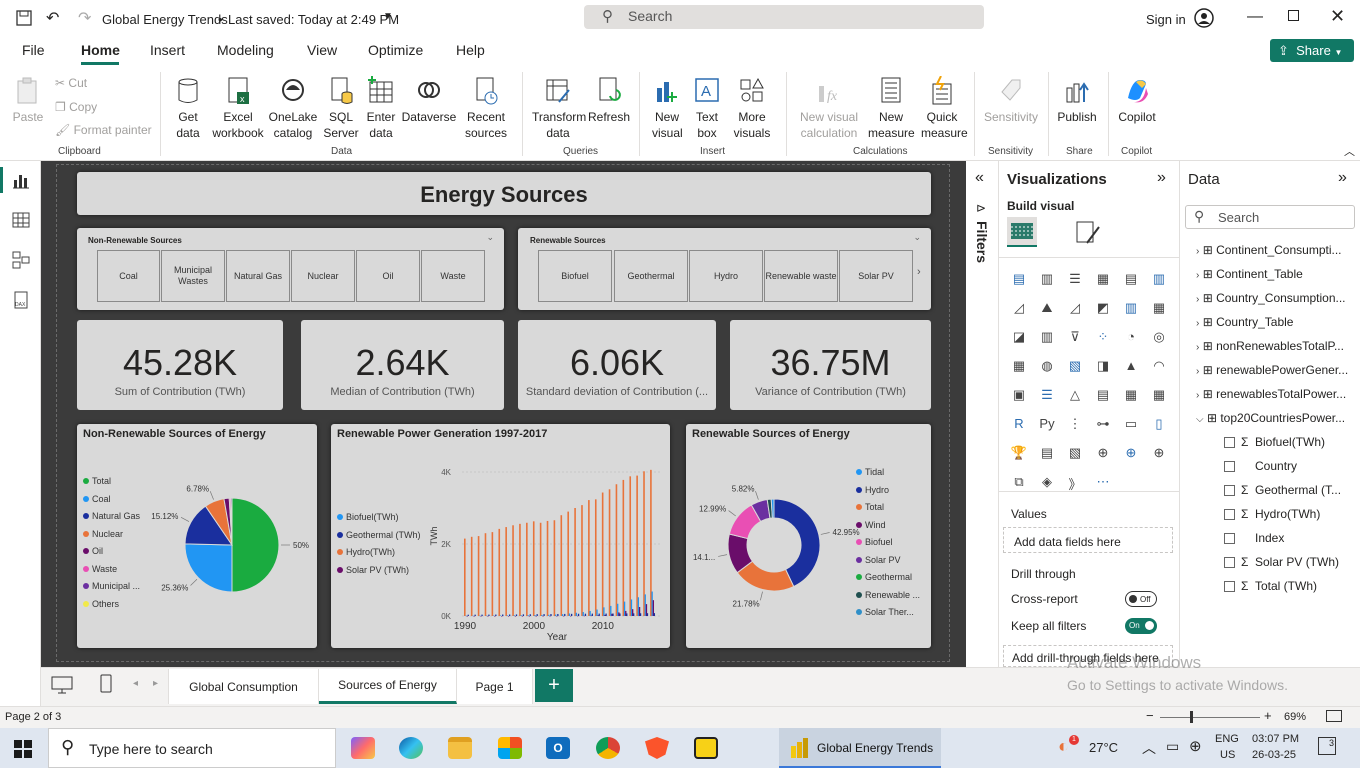  What do you see at coordinates (21, 260) in the screenshot?
I see `model-view-icon` at bounding box center [21, 260].